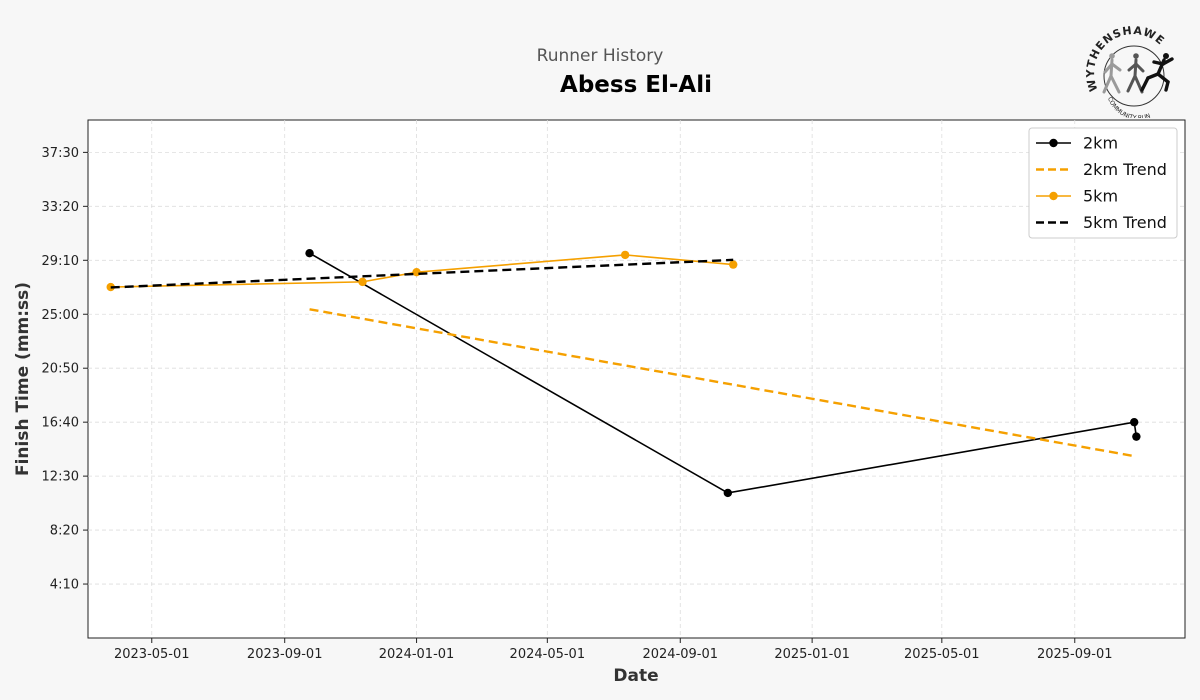  I want to click on x-axis-label: Date, so click(635, 676).